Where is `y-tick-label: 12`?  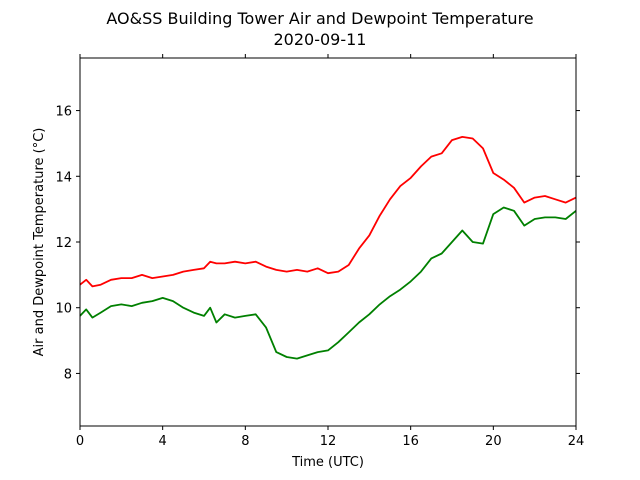 y-tick-label: 12 is located at coordinates (63, 243).